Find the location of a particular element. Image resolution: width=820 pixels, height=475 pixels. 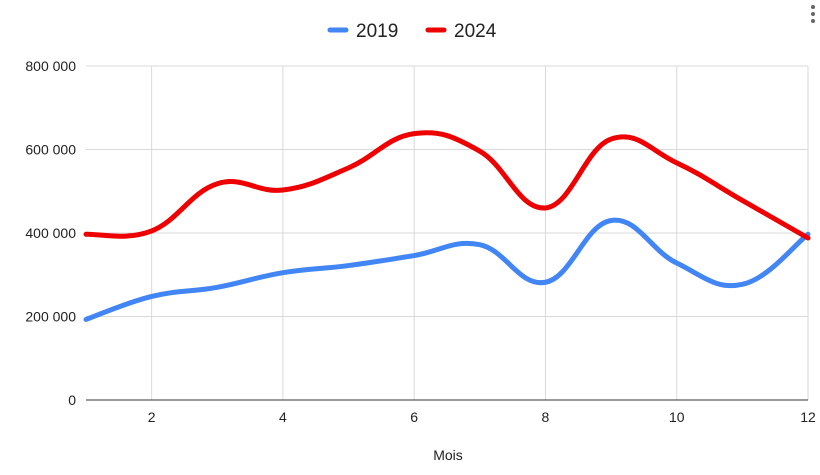

x-tick-label: 2 is located at coordinates (152, 417).